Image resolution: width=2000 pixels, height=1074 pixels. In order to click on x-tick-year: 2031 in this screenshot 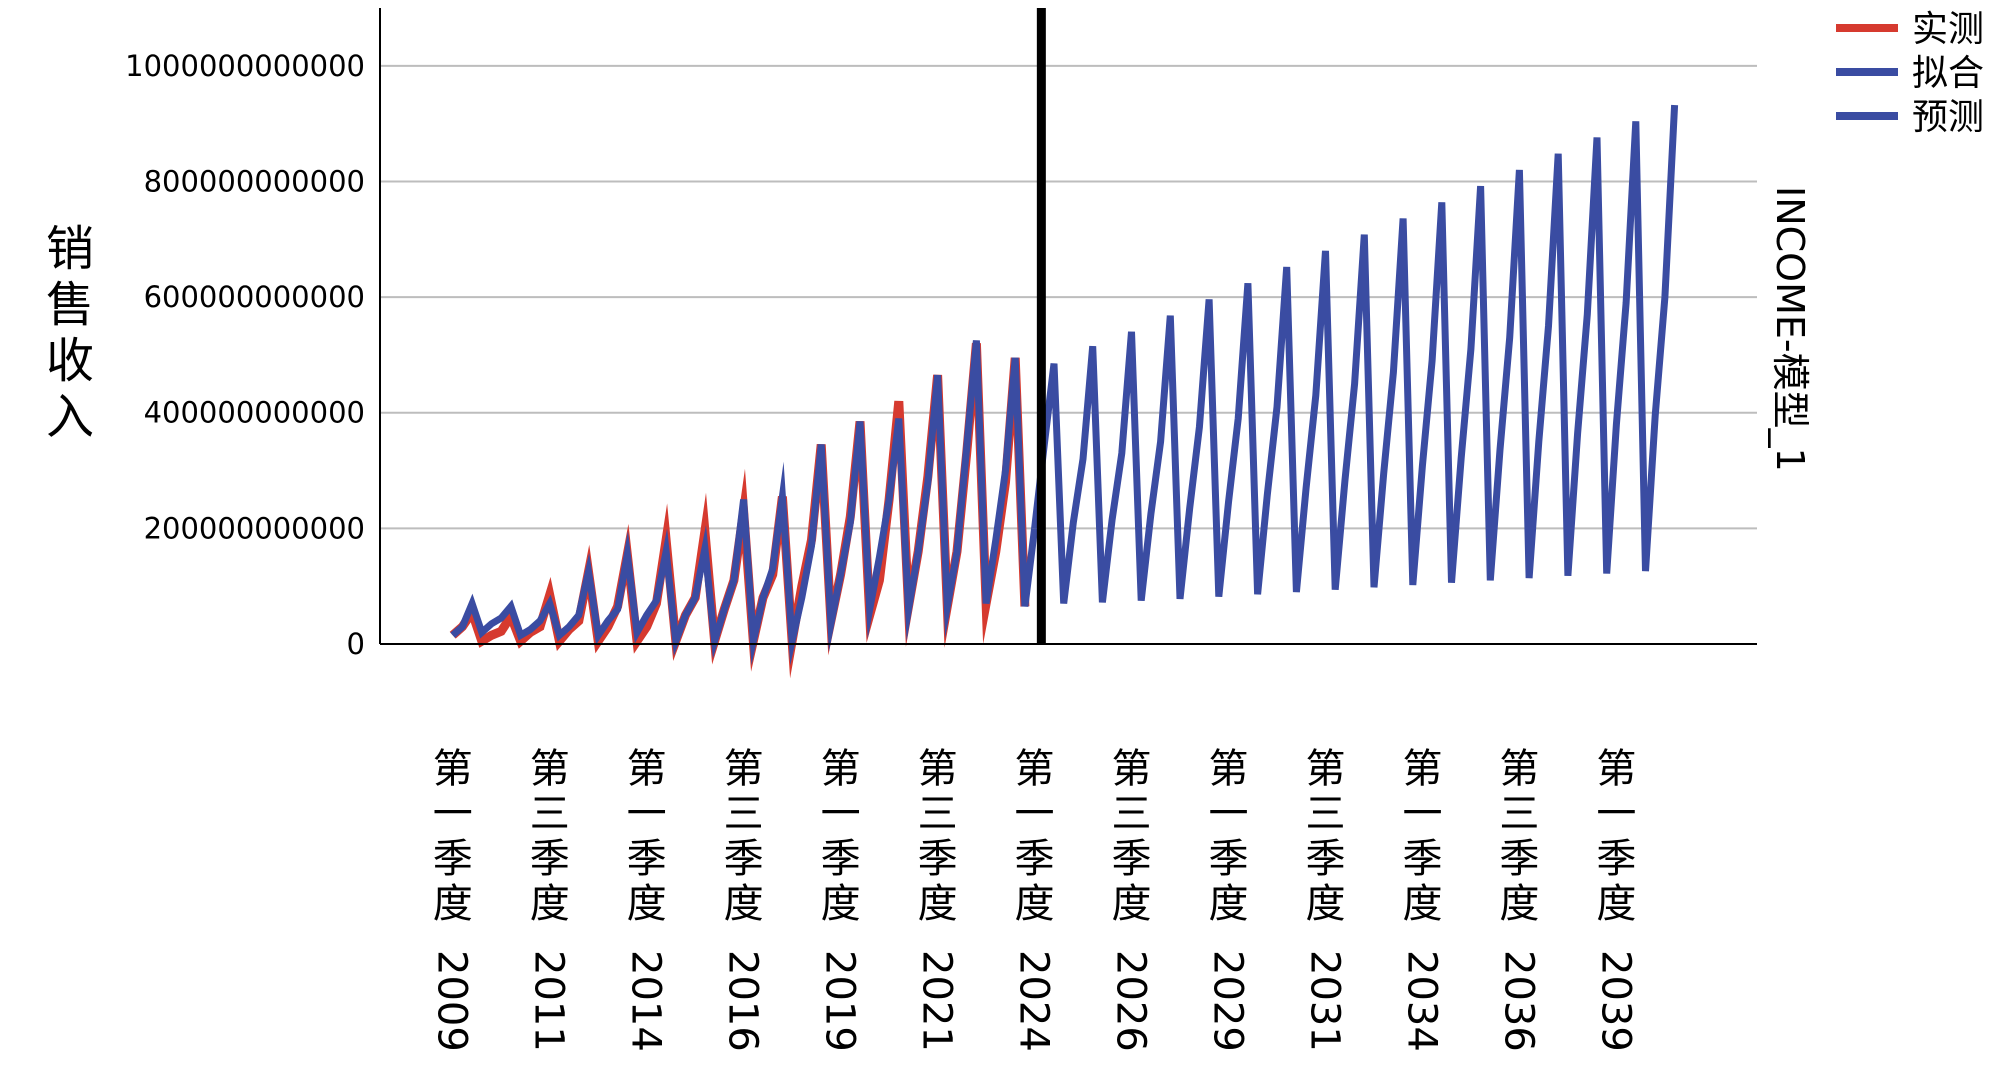, I will do `click(1324, 1001)`.